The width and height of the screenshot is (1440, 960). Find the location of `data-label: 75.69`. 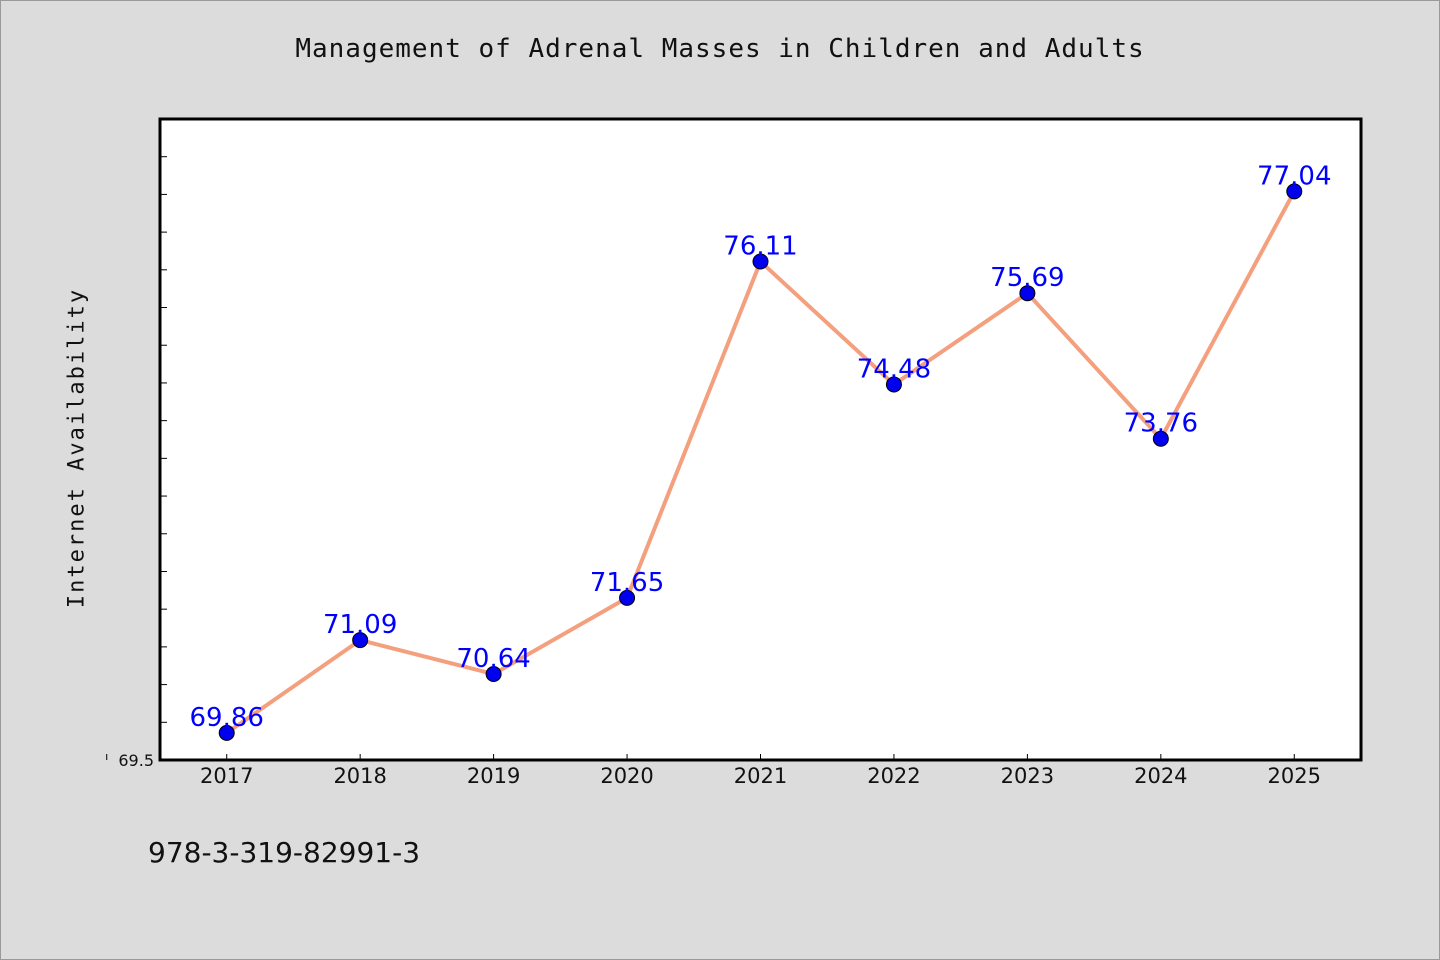

data-label: 75.69 is located at coordinates (1027, 278).